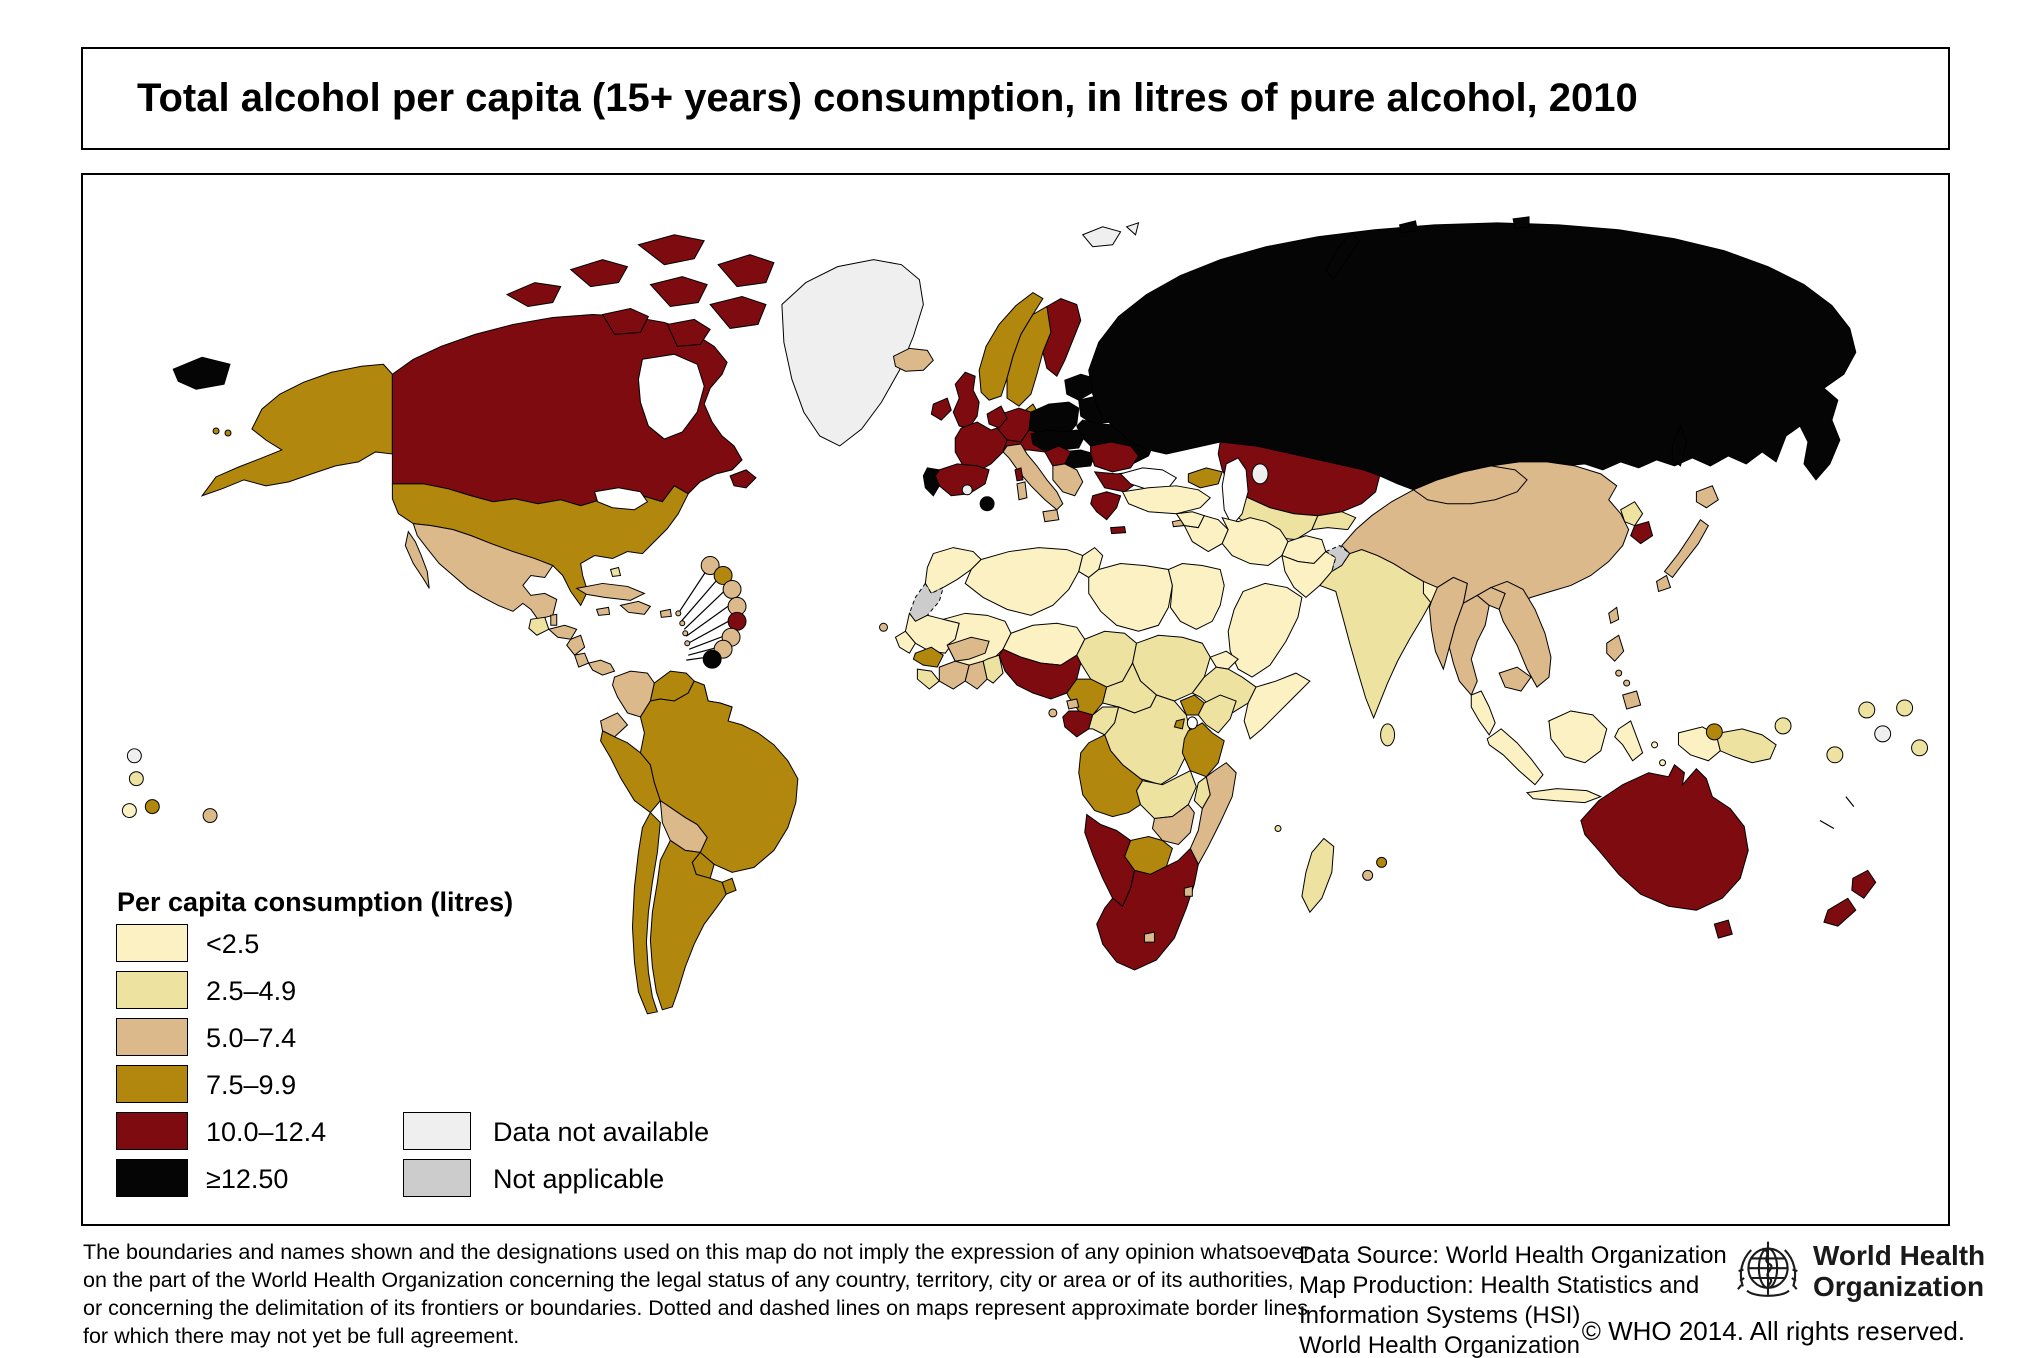 The image size is (2027, 1358). Describe the element at coordinates (539, 626) in the screenshot. I see `country-guatemala` at that location.